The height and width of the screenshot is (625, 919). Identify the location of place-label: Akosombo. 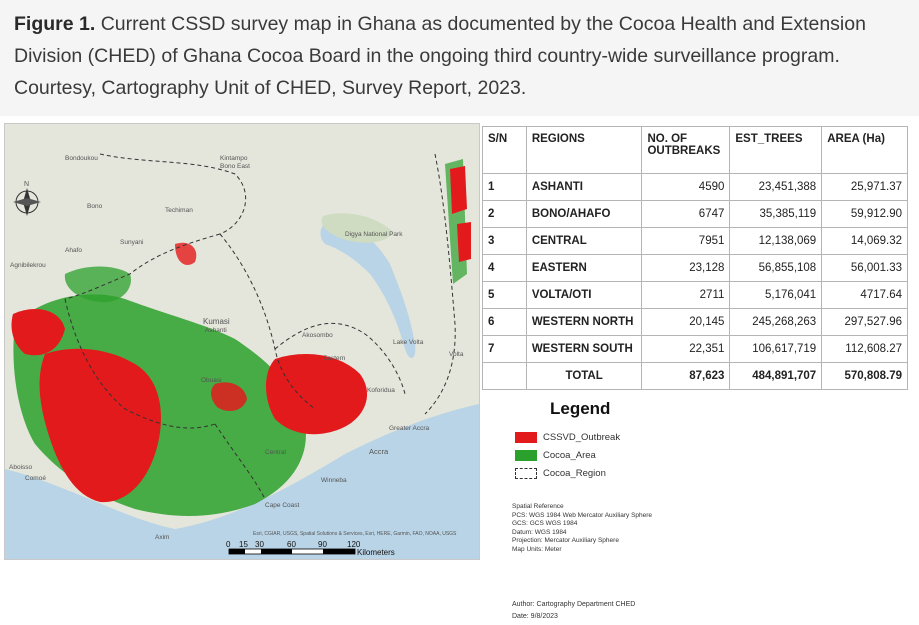
(317, 335).